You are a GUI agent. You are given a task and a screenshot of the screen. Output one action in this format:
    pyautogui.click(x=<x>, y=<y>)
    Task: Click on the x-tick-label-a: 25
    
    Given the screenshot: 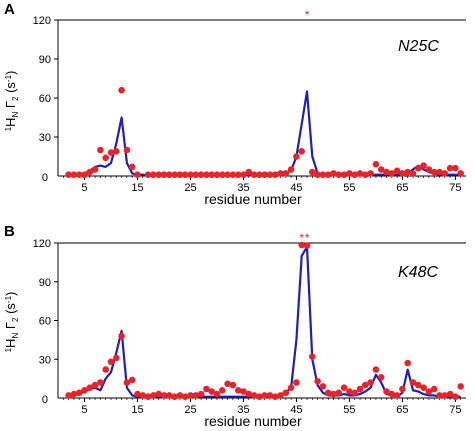 What is the action you would take?
    pyautogui.click(x=190, y=188)
    